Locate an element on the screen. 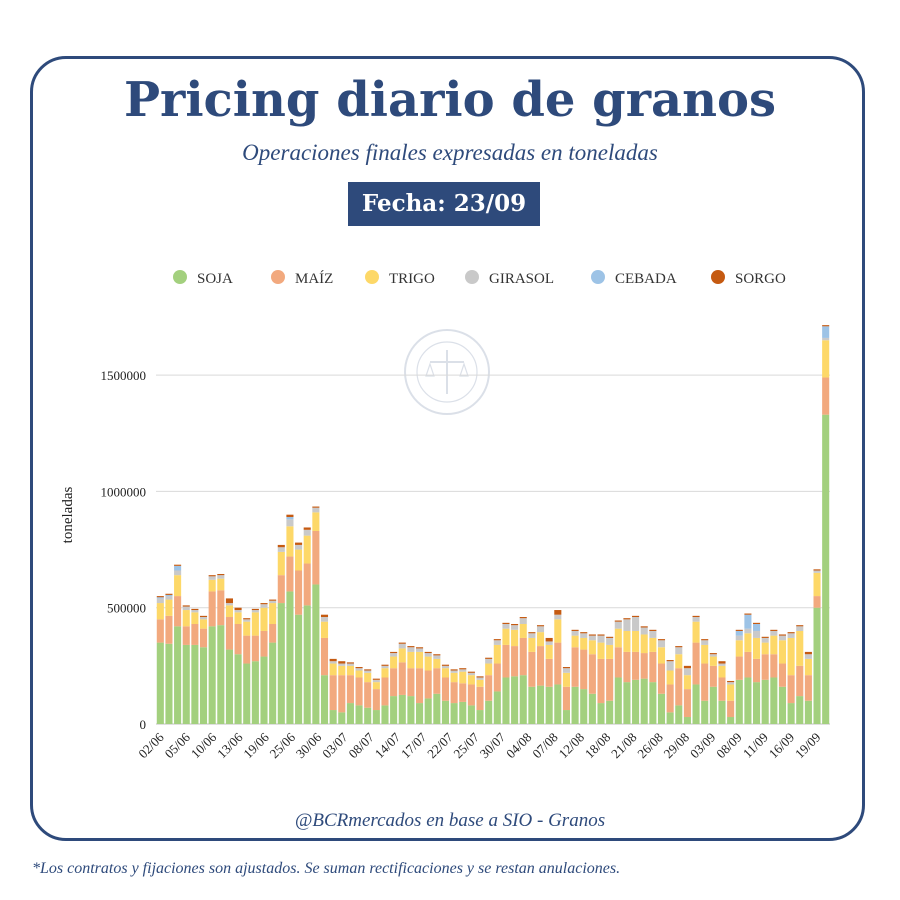 This screenshot has width=900, height=900. y-tick-label: 1000000 is located at coordinates (124, 491).